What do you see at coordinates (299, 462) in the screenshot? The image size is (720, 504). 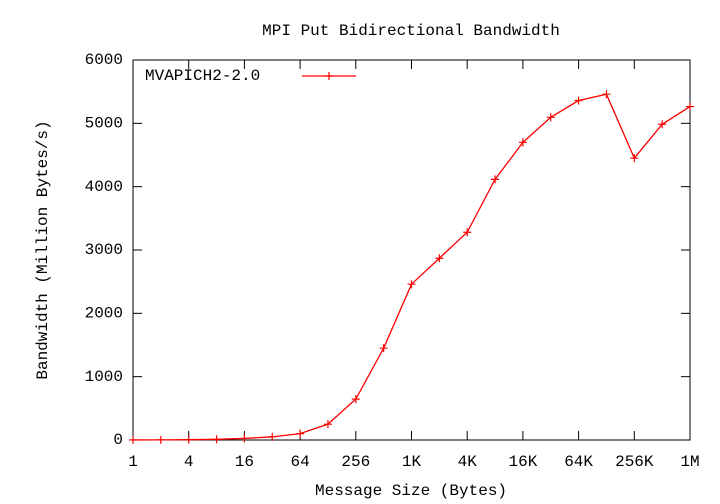 I see `x-tick-label: 64` at bounding box center [299, 462].